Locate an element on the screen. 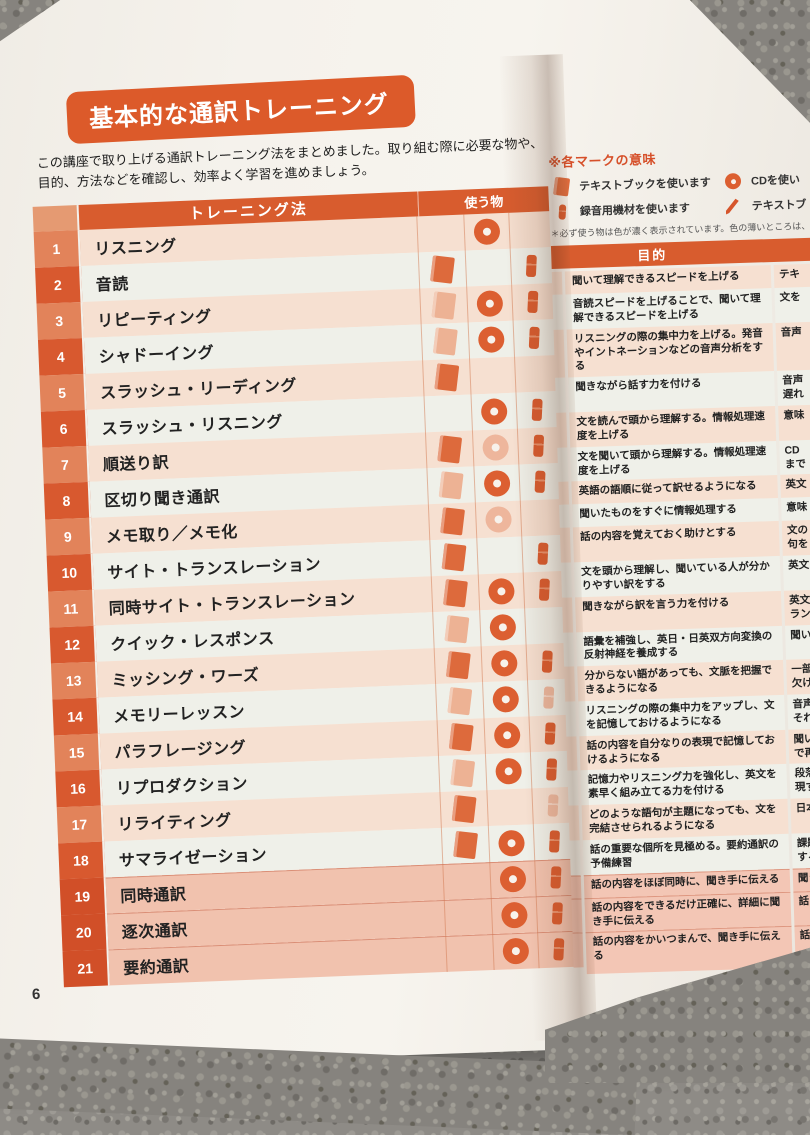 This screenshot has width=810, height=1135. row-number: 15 is located at coordinates (77, 752).